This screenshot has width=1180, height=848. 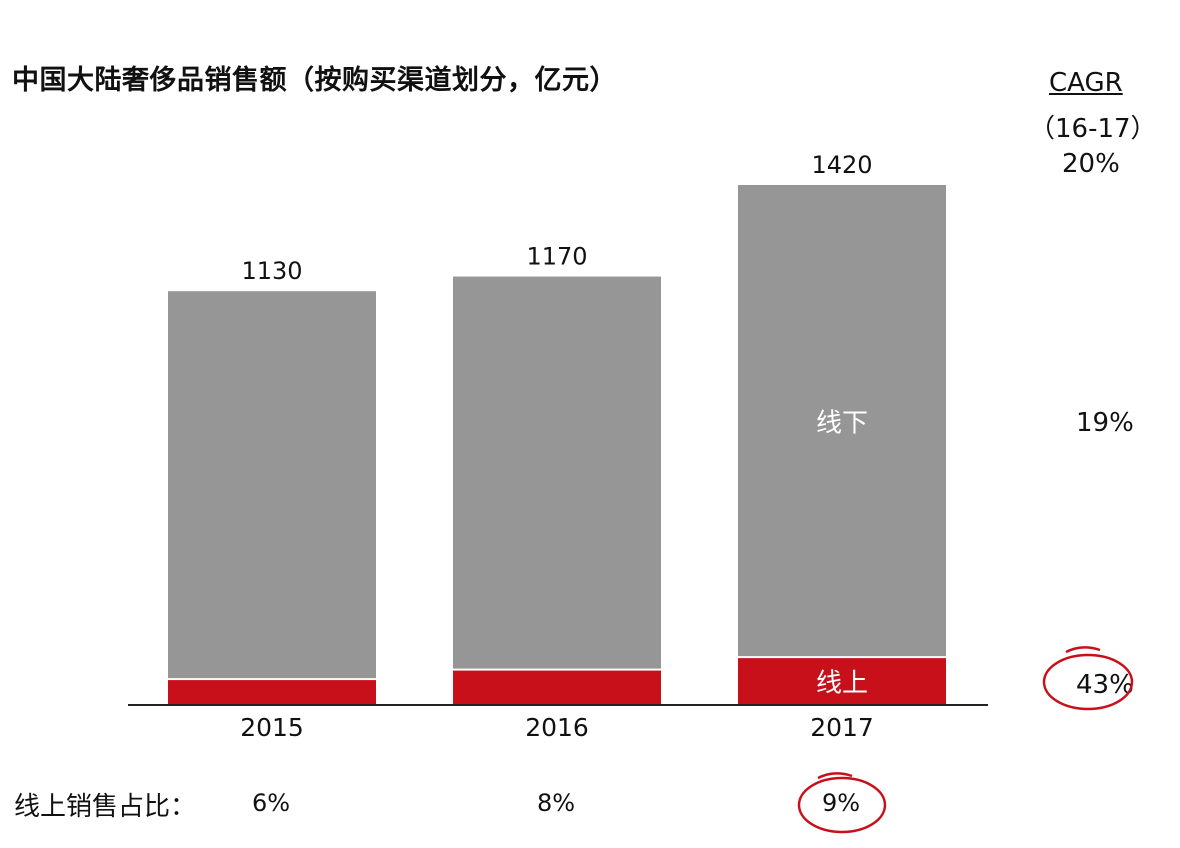 I want to click on bar-online-2015, so click(x=272, y=692).